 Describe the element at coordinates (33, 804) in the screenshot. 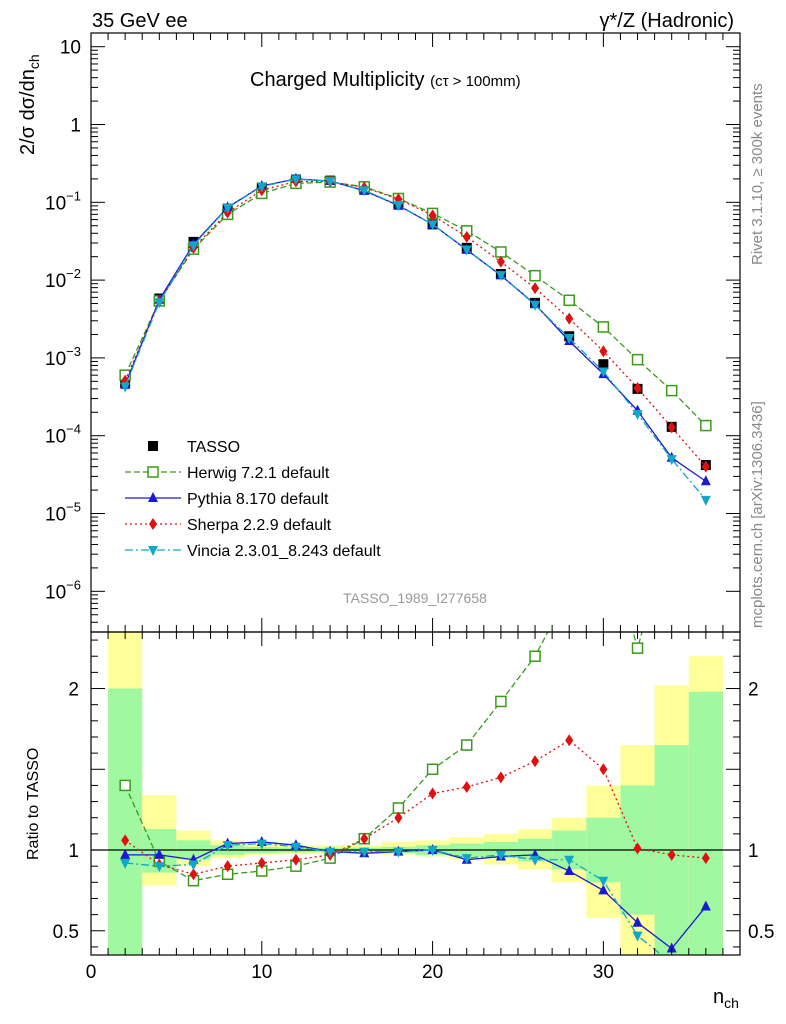

I see `y-axis-label-ratio: Ratio to TASSO` at that location.